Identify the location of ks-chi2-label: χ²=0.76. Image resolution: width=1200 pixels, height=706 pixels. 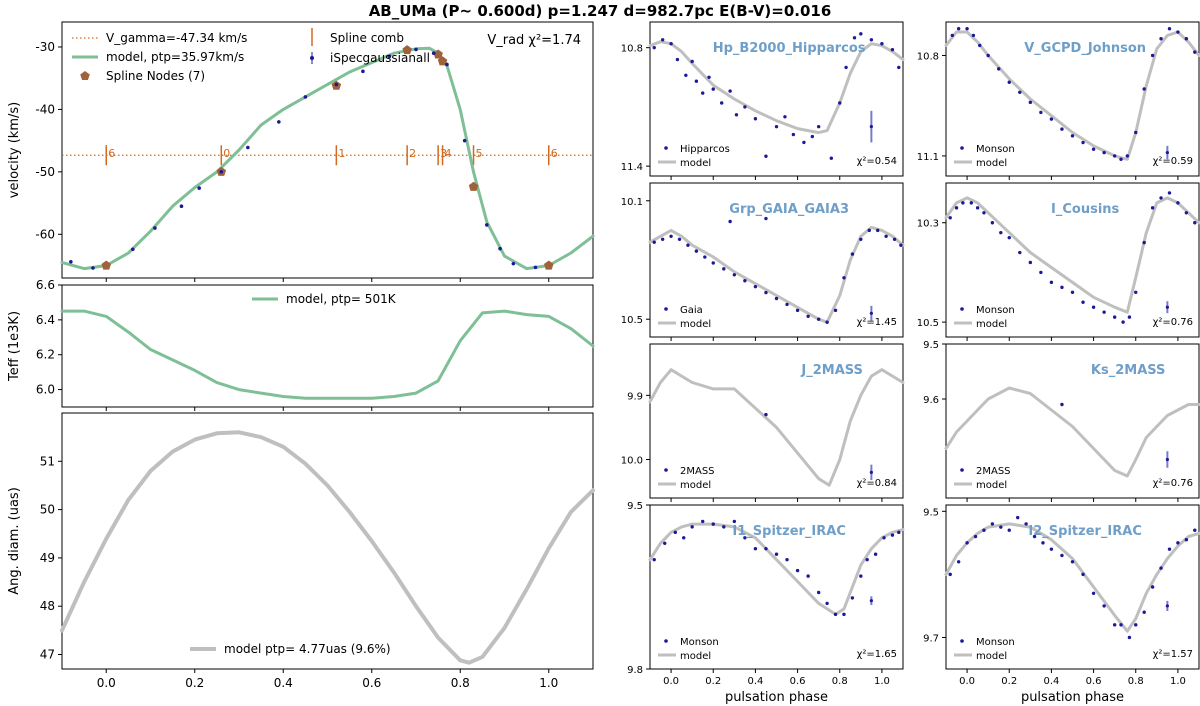
(1173, 483).